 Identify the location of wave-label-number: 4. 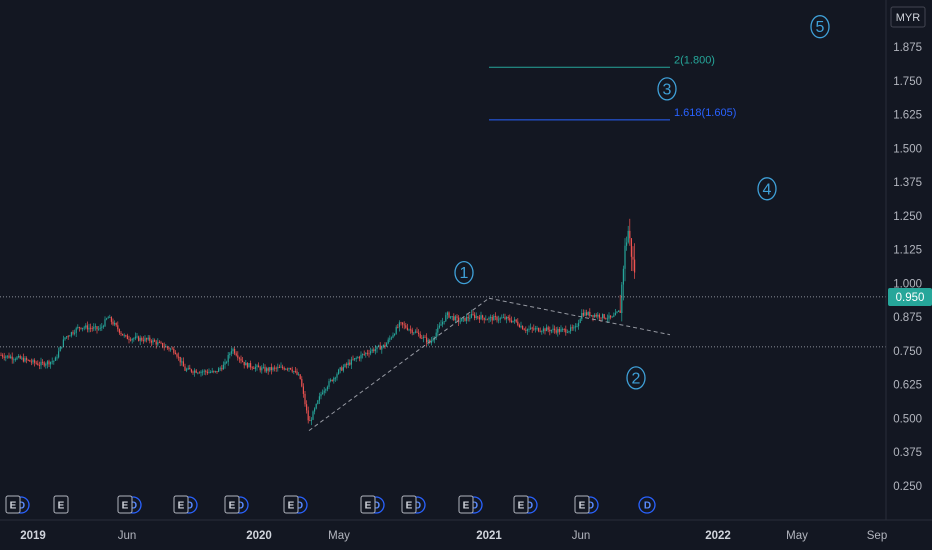
(767, 189).